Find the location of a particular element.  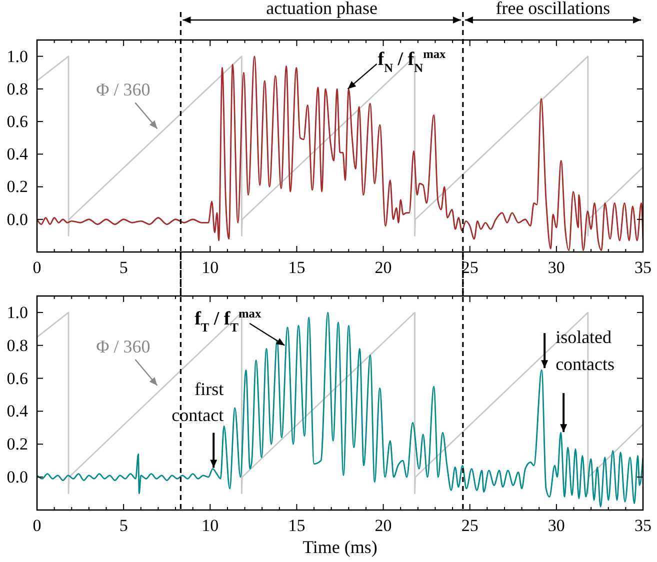

text: free oscillations is located at coordinates (553, 9).